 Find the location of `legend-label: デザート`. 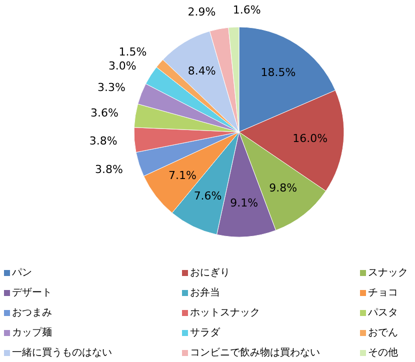

legend-label: デザート is located at coordinates (32, 293).